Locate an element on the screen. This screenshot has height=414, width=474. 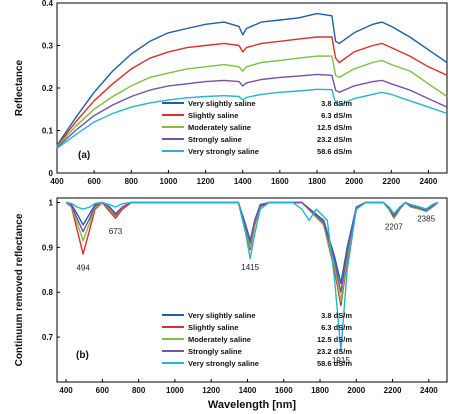
a-legend-value-0: 3.8 dS/m is located at coordinates (336, 103).